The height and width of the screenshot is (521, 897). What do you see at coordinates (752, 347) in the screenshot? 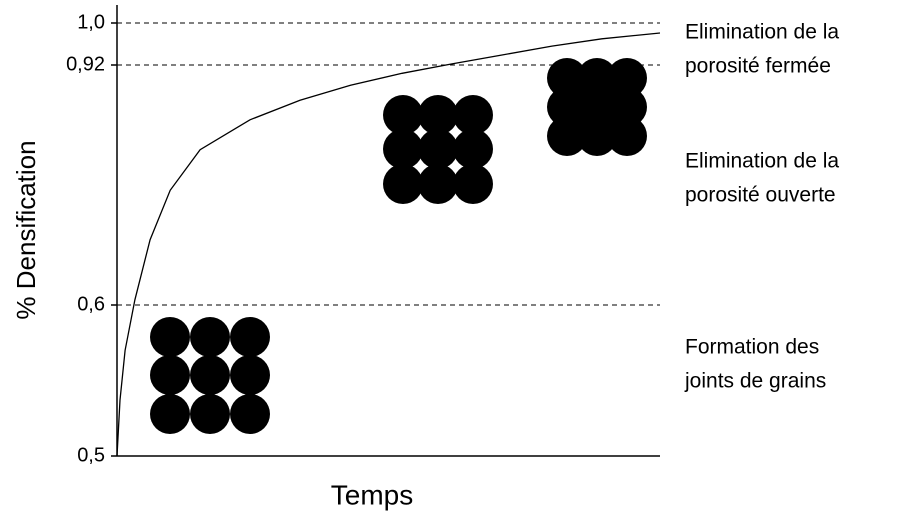
I see `annotation: Formation des` at bounding box center [752, 347].